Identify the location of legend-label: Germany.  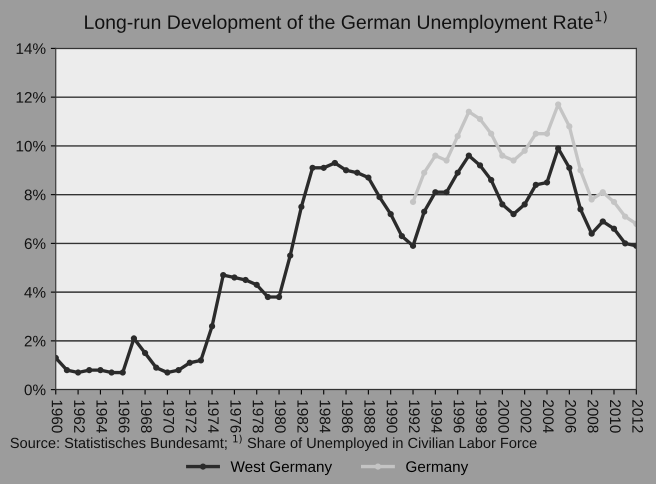
(437, 468).